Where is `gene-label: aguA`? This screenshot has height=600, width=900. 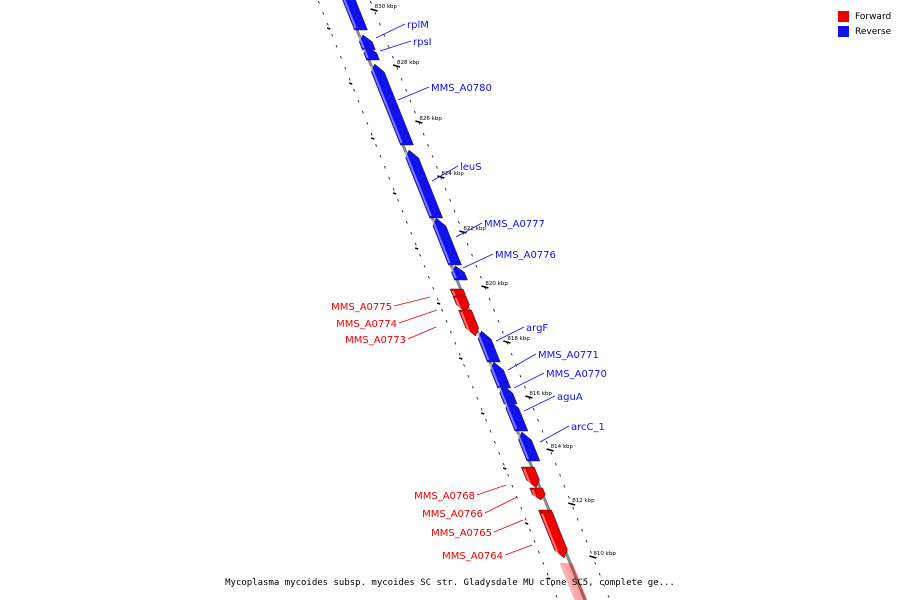 gene-label: aguA is located at coordinates (570, 397).